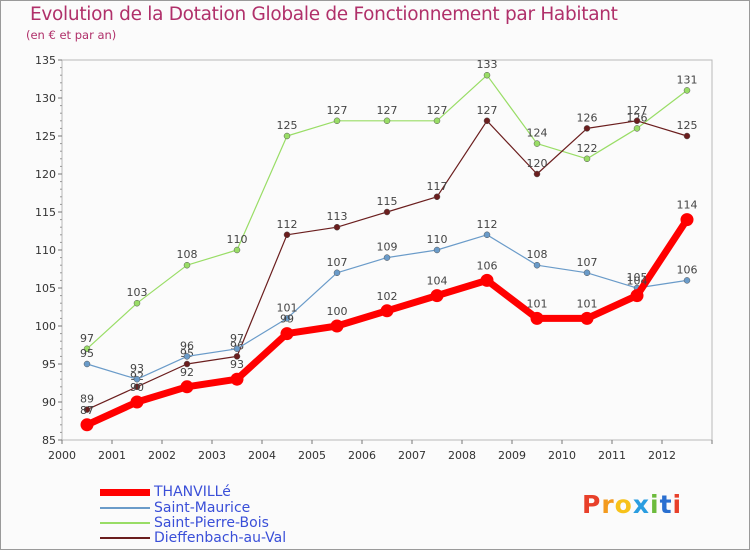  I want to click on logo-letter: P, so click(592, 504).